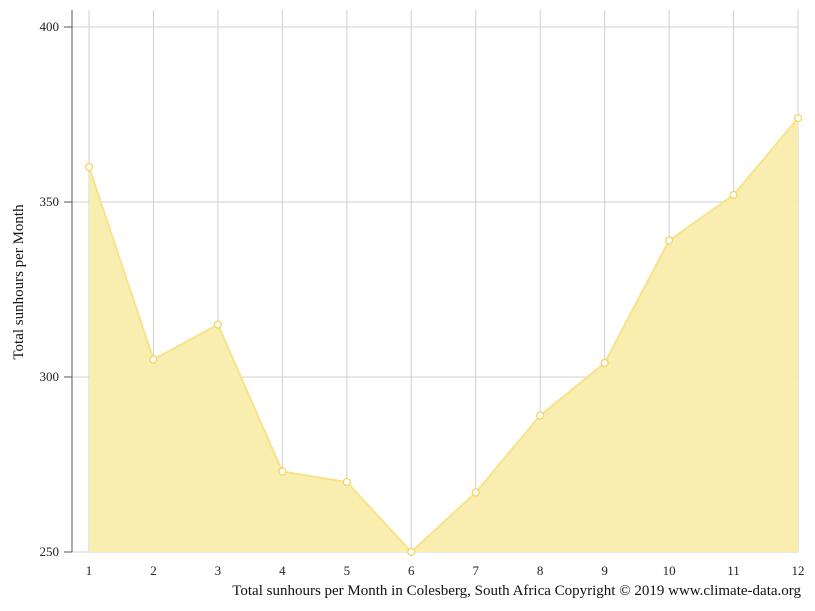 Image resolution: width=815 pixels, height=611 pixels. I want to click on x-tick-label: 4, so click(282, 570).